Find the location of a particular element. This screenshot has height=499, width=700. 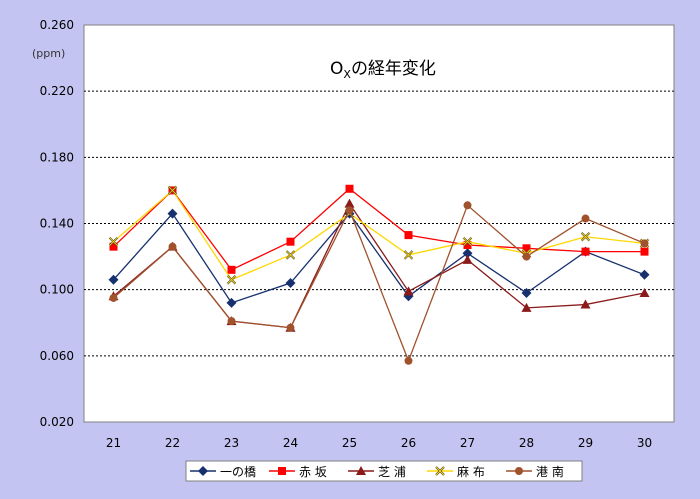

y-tick-label: 0.140 is located at coordinates (57, 224).